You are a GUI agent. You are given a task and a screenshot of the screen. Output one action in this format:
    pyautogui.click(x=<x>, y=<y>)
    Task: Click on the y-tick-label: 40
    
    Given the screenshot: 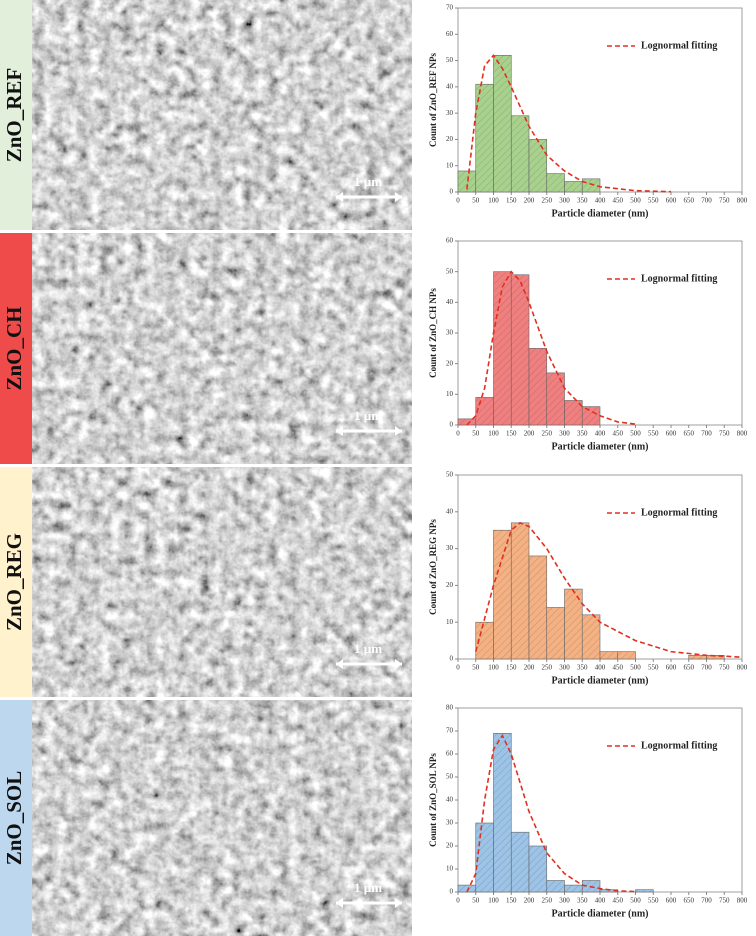 What is the action you would take?
    pyautogui.click(x=450, y=511)
    